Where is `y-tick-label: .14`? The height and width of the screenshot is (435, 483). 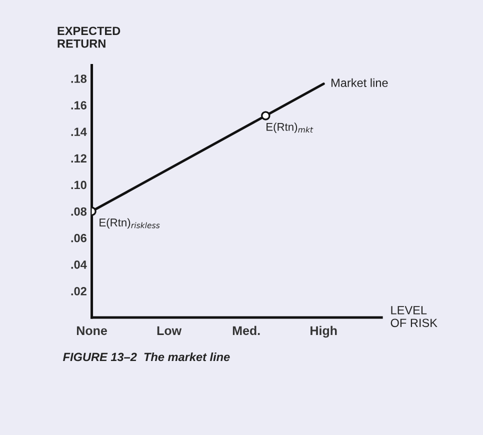 y-tick-label: .14 is located at coordinates (79, 132).